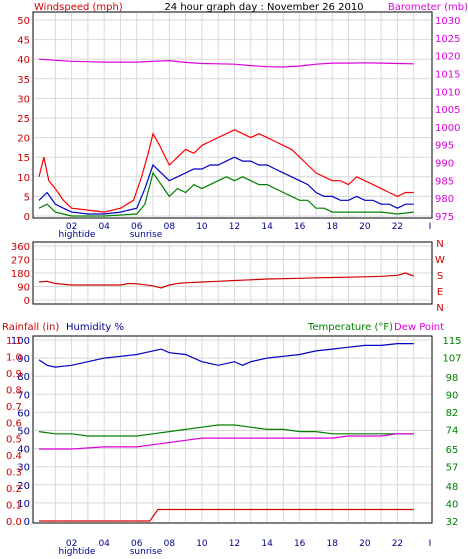  What do you see at coordinates (77, 235) in the screenshot?
I see `hightide-label-top: hightide` at bounding box center [77, 235].